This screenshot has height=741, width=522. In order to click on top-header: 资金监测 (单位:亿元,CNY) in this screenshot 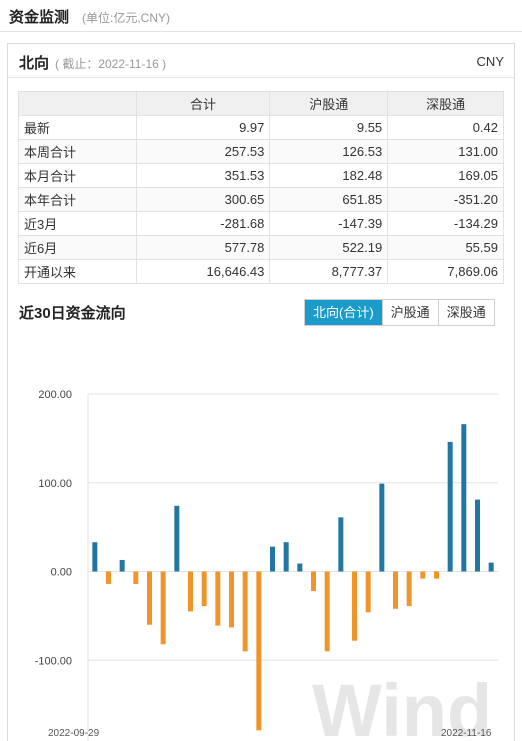, I will do `click(261, 16)`.